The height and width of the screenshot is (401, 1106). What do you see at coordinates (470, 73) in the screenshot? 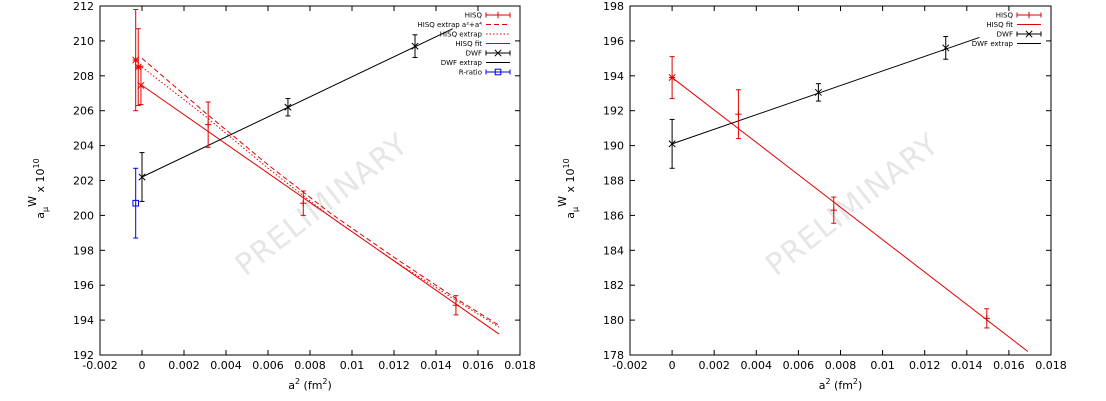
I see `legend-label: R-ratio` at bounding box center [470, 73].